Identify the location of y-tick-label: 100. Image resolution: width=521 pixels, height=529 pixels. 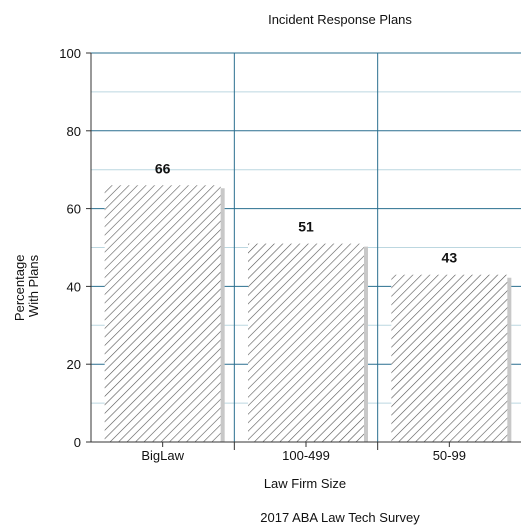
(70, 53).